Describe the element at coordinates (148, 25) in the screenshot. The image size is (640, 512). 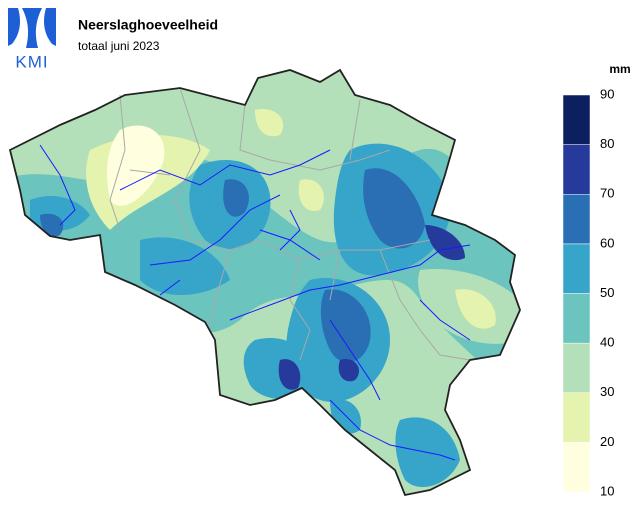
I see `map-title: Neerslaghoeveelheid` at that location.